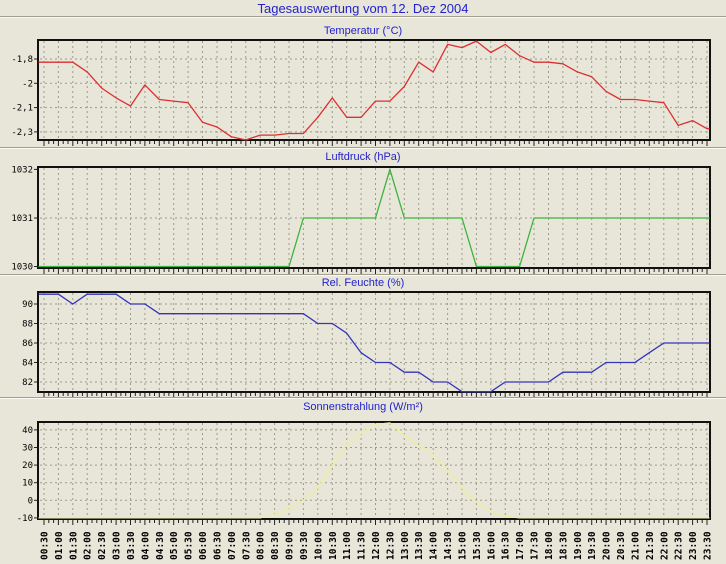 The image size is (726, 564). What do you see at coordinates (27, 431) in the screenshot?
I see `svg-text: 40` at bounding box center [27, 431].